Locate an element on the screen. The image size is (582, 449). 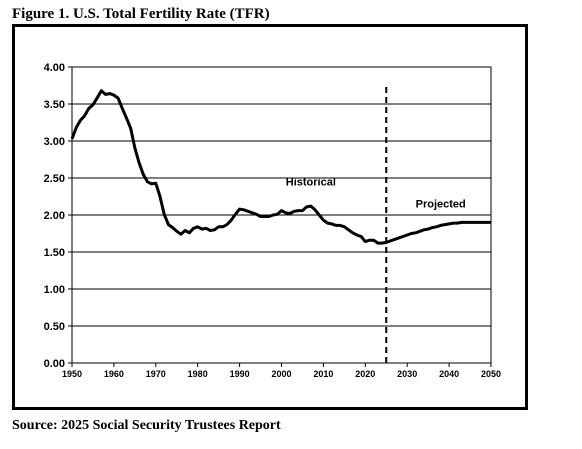
x-tick-label: 2000 is located at coordinates (281, 374).